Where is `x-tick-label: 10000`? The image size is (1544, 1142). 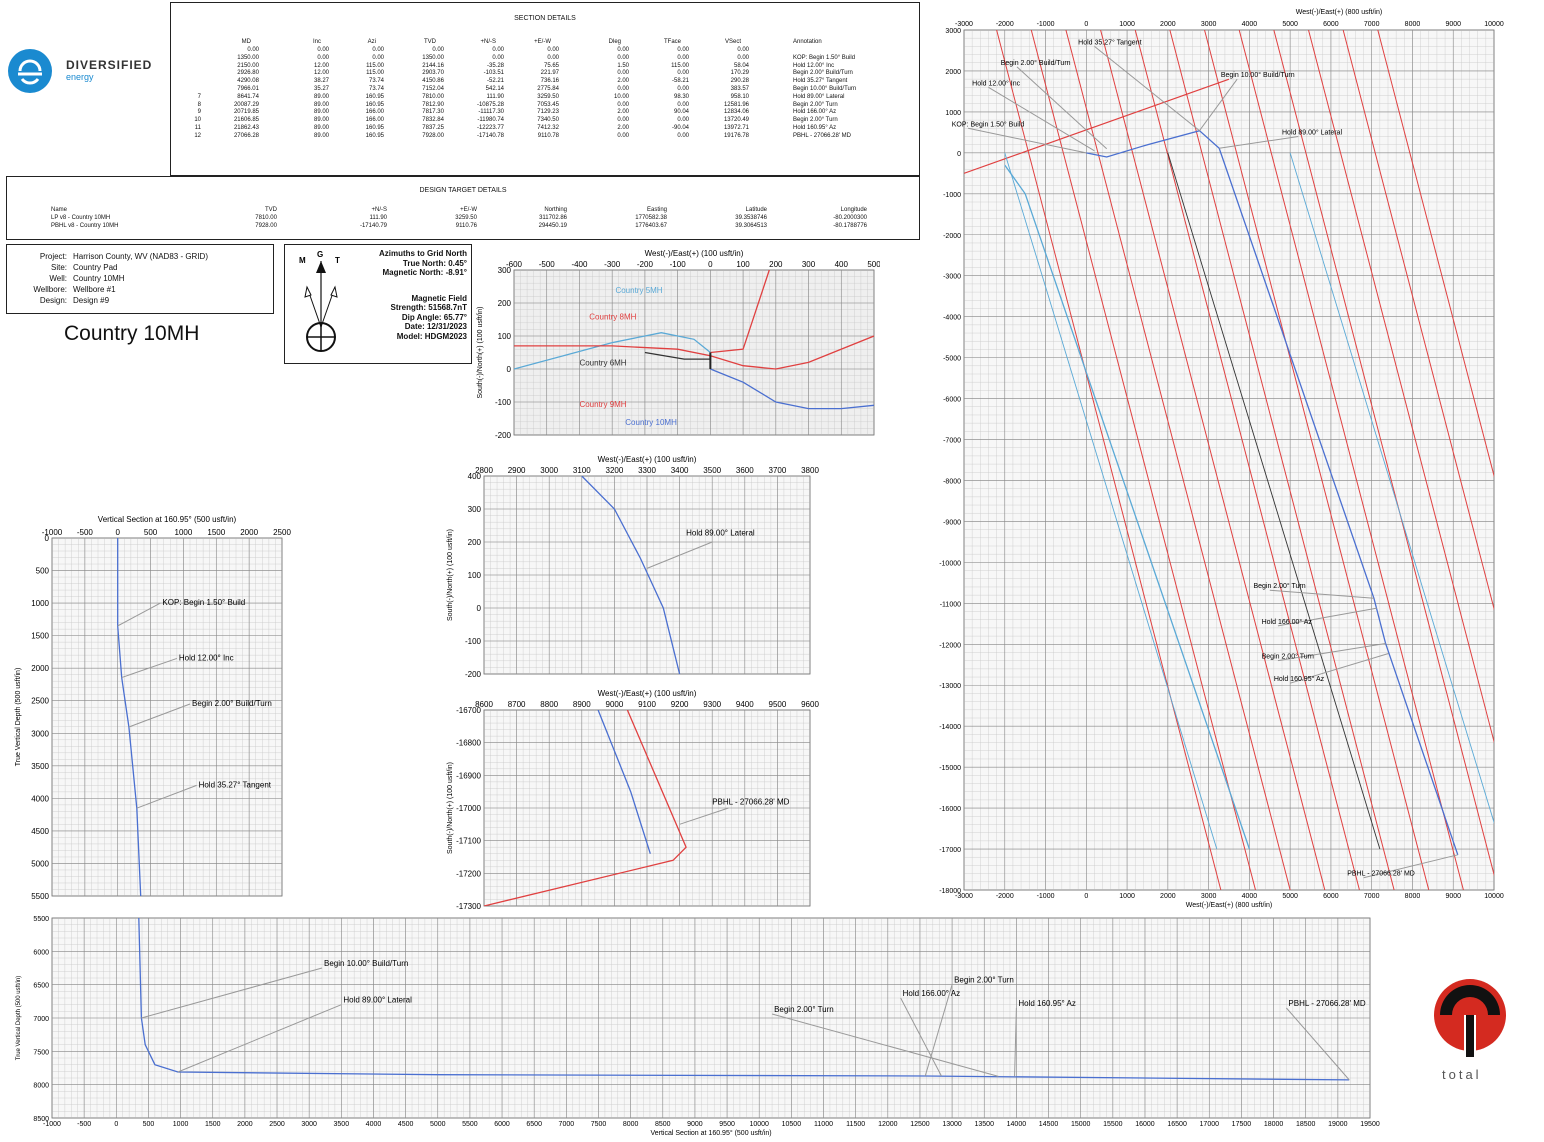 x-tick-label: 10000 is located at coordinates (759, 1124).